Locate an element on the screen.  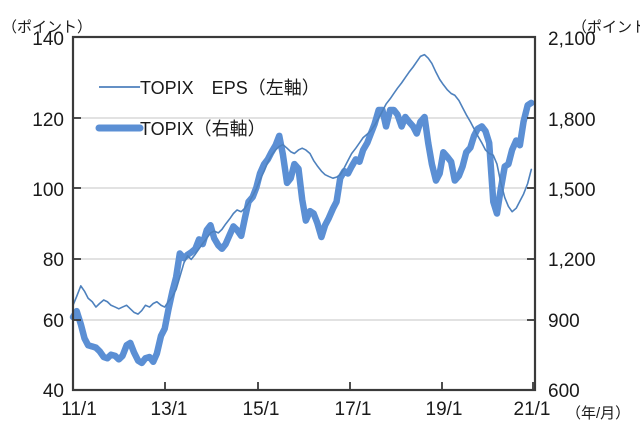
x-tick-label-11-1: 11/1 is located at coordinates (79, 409).